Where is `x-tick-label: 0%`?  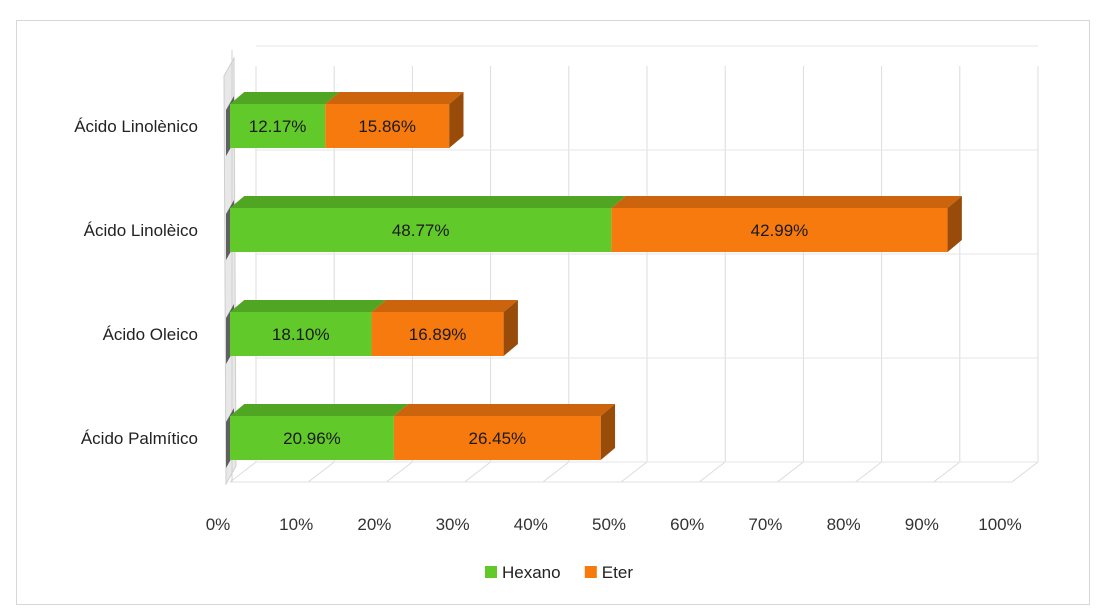
x-tick-label: 0% is located at coordinates (218, 524).